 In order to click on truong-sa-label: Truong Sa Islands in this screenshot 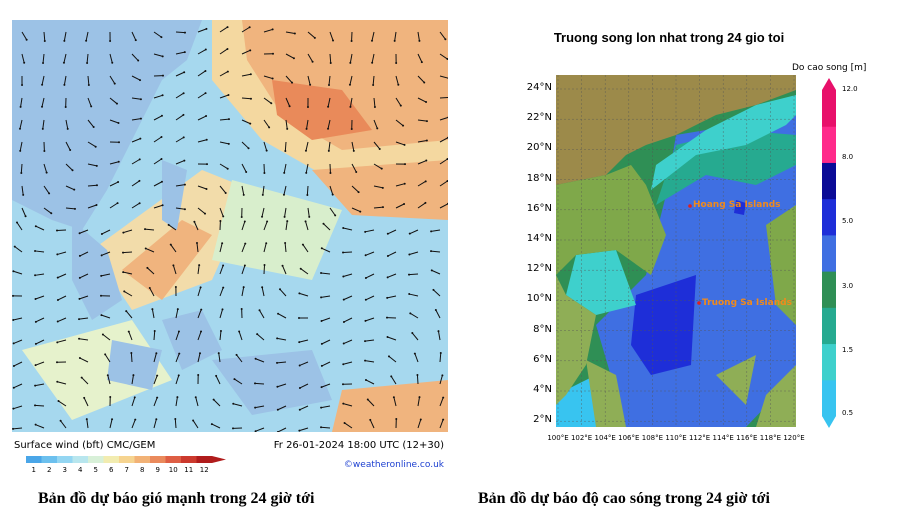, I will do `click(747, 303)`.